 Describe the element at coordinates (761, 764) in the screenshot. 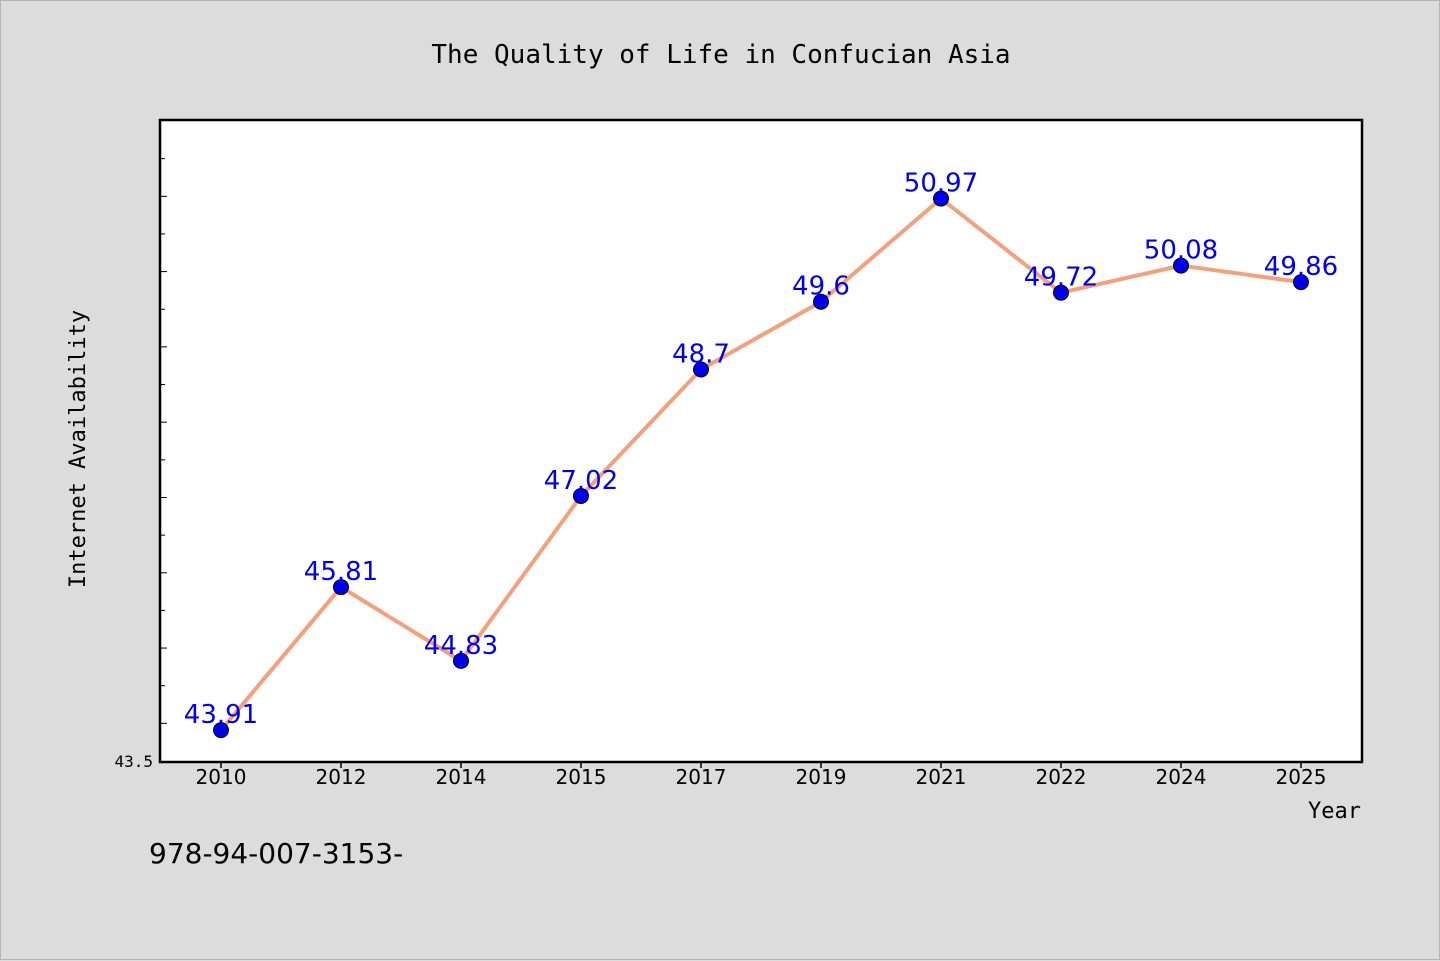

I see `x-axis-ticks` at that location.